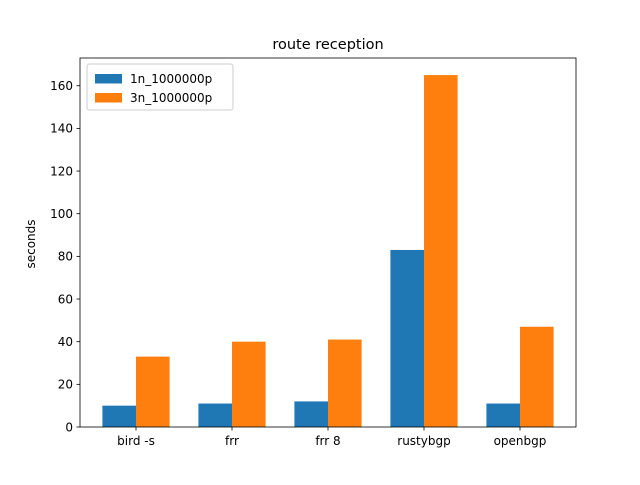 The height and width of the screenshot is (485, 640). Describe the element at coordinates (153, 391) in the screenshot. I see `bar-3n_1000000p-bird--s` at that location.